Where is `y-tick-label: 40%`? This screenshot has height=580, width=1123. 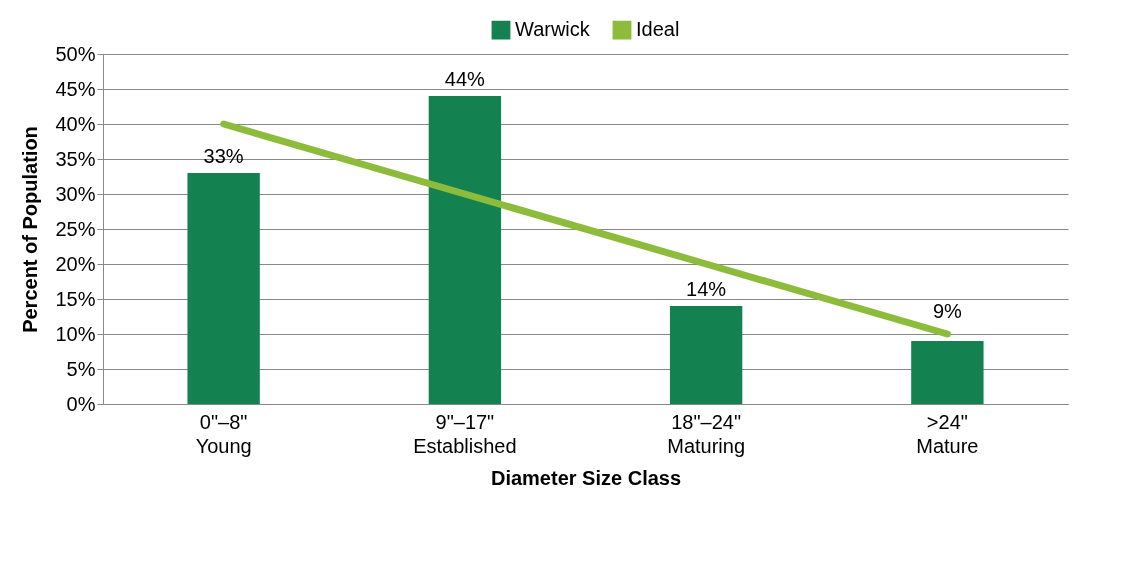 y-tick-label: 40% is located at coordinates (75, 123).